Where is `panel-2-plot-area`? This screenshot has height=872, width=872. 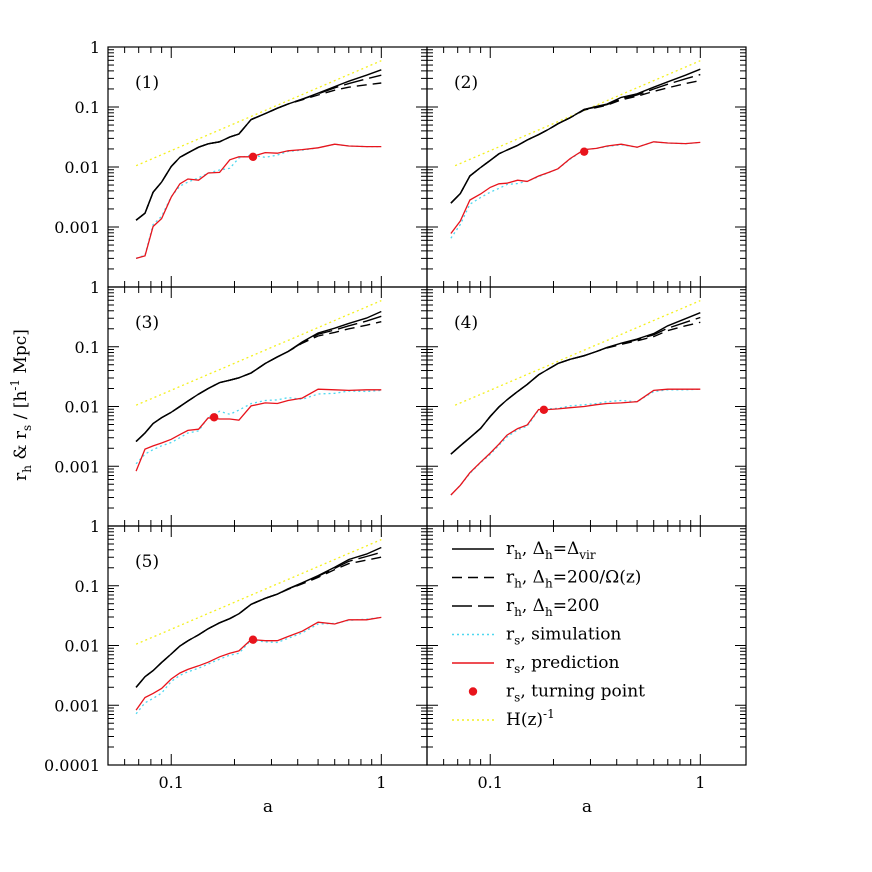 panel-2-plot-area is located at coordinates (575, 149).